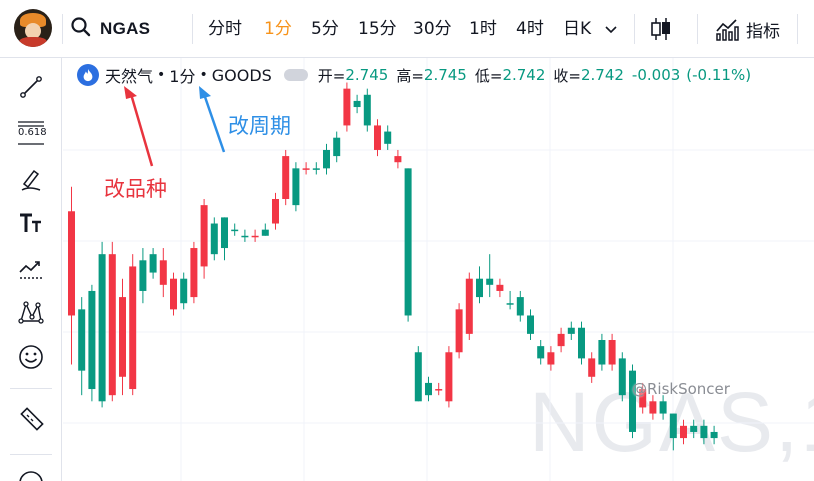  Describe the element at coordinates (747, 29) in the screenshot. I see `indicators-button: 指标` at that location.